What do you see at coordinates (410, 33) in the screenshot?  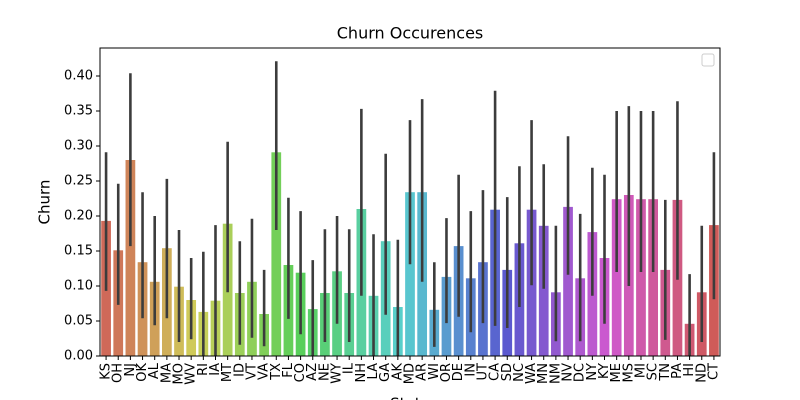 I see `chart-title: Churn Occurences` at bounding box center [410, 33].